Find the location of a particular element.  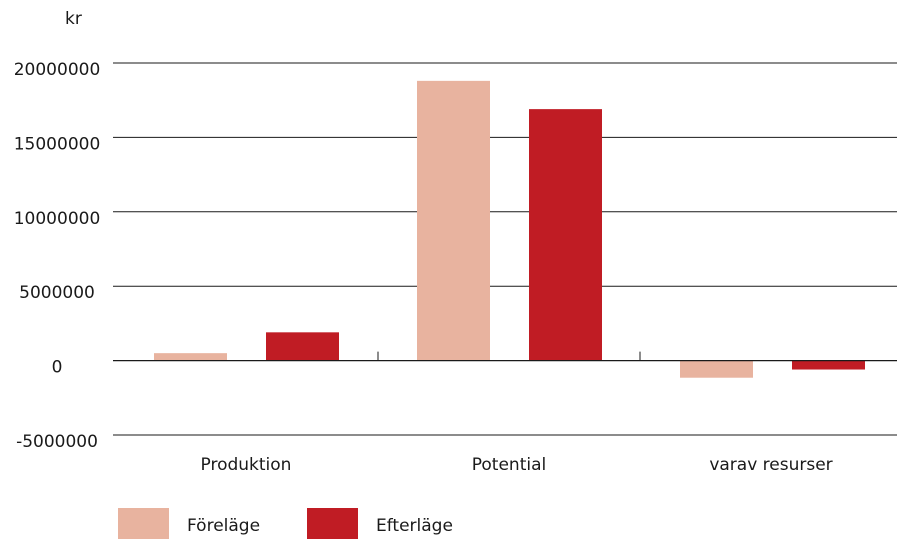

y-tick-label: 10000000 is located at coordinates (57, 219).